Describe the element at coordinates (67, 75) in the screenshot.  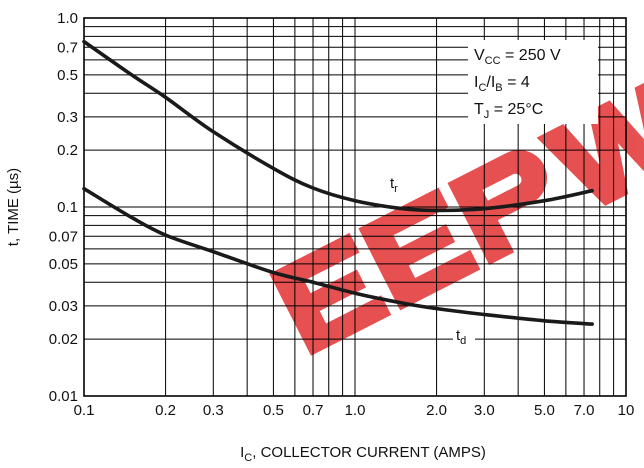
I see `y-tick-label: 0.5` at that location.